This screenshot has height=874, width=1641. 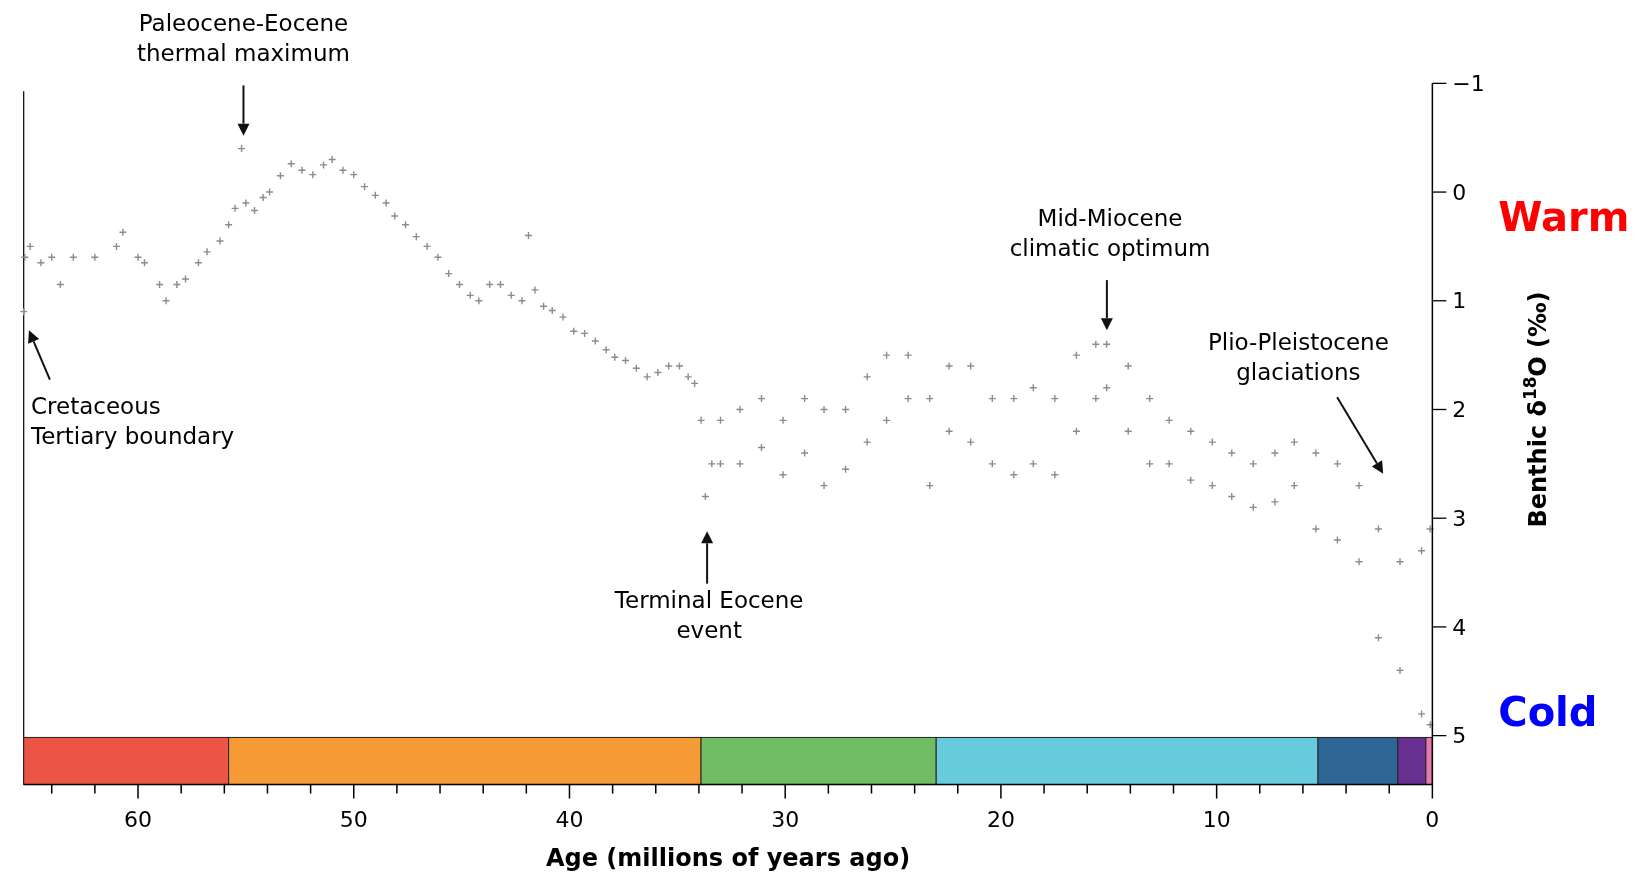 I want to click on annotation: Mid-Miocene climatic optimum, so click(x=1110, y=232).